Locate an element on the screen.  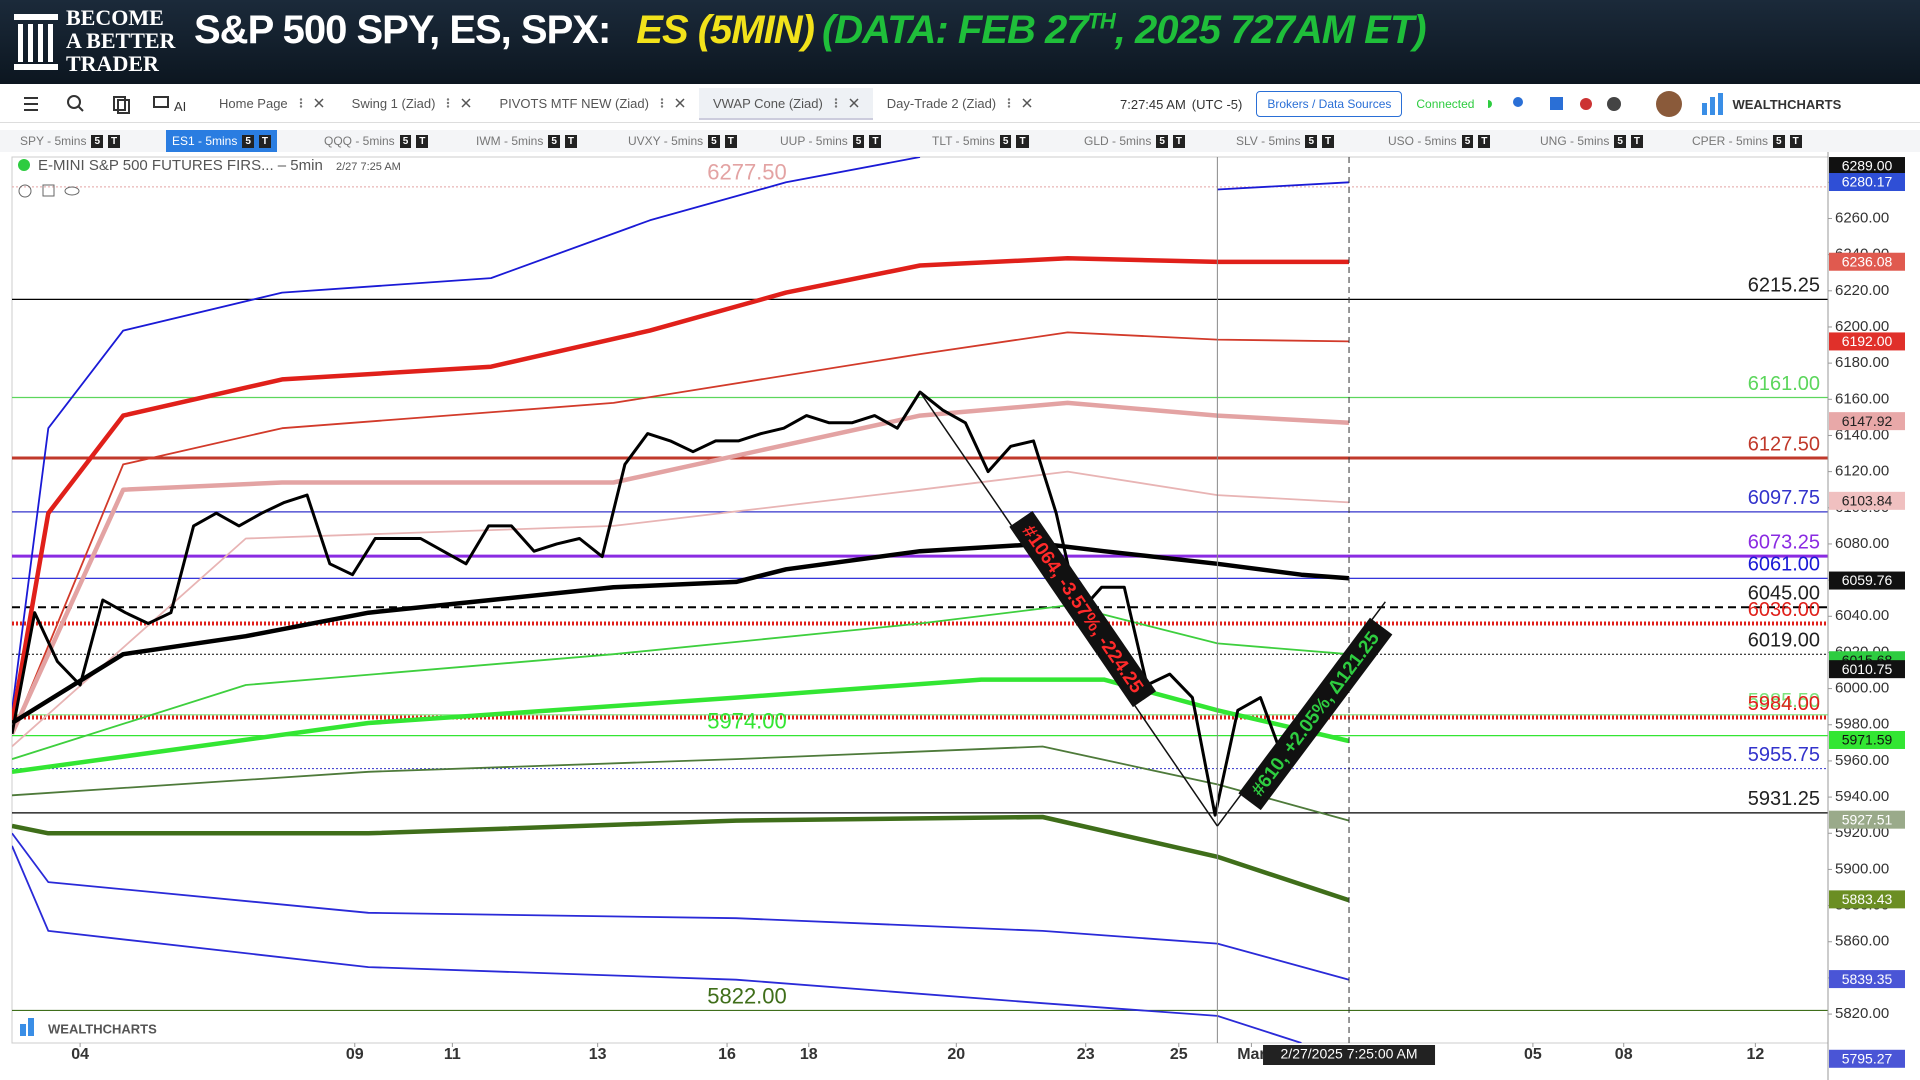
x-tick-label: 04 is located at coordinates (80, 1054).